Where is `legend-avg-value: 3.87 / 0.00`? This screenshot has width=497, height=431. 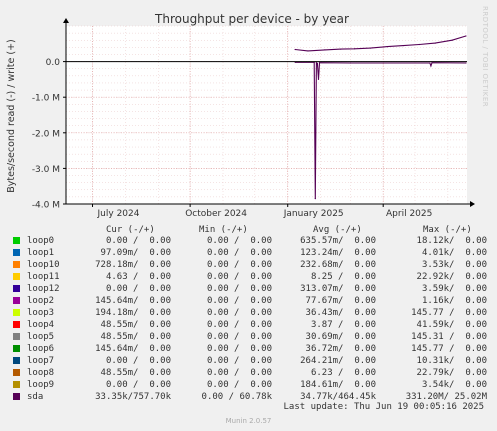 legend-avg-value: 3.87 / 0.00 is located at coordinates (343, 325).